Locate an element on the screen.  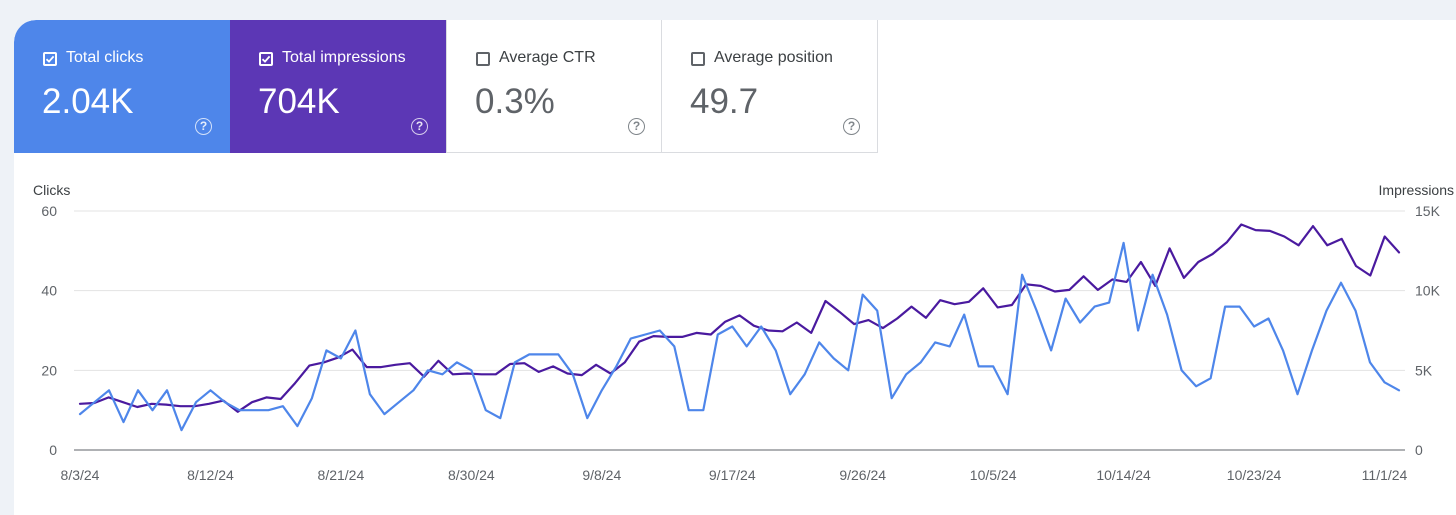
x-tick-label: 8/21/24 is located at coordinates (341, 475).